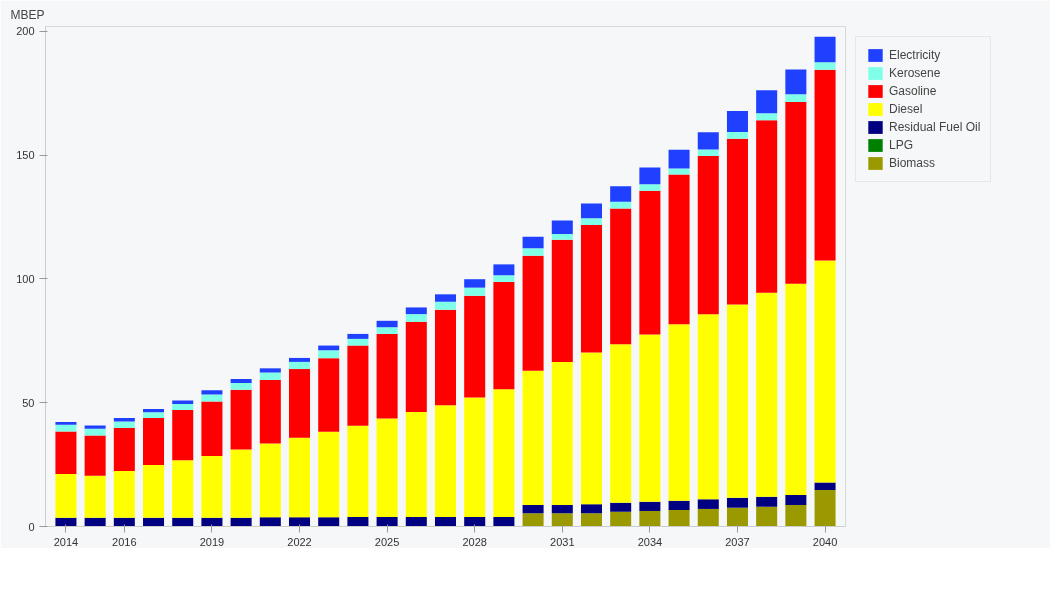  What do you see at coordinates (562, 541) in the screenshot?
I see `x-tick-label: 2031` at bounding box center [562, 541].